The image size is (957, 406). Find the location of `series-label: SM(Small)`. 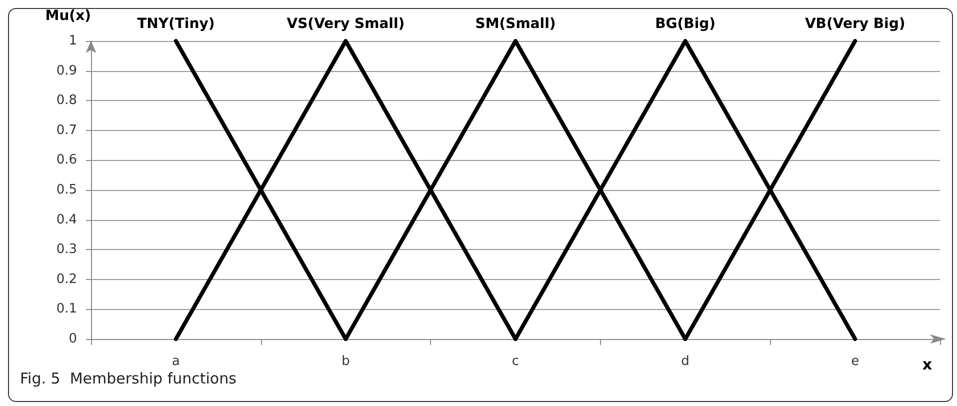

series-label: SM(Small) is located at coordinates (515, 24).